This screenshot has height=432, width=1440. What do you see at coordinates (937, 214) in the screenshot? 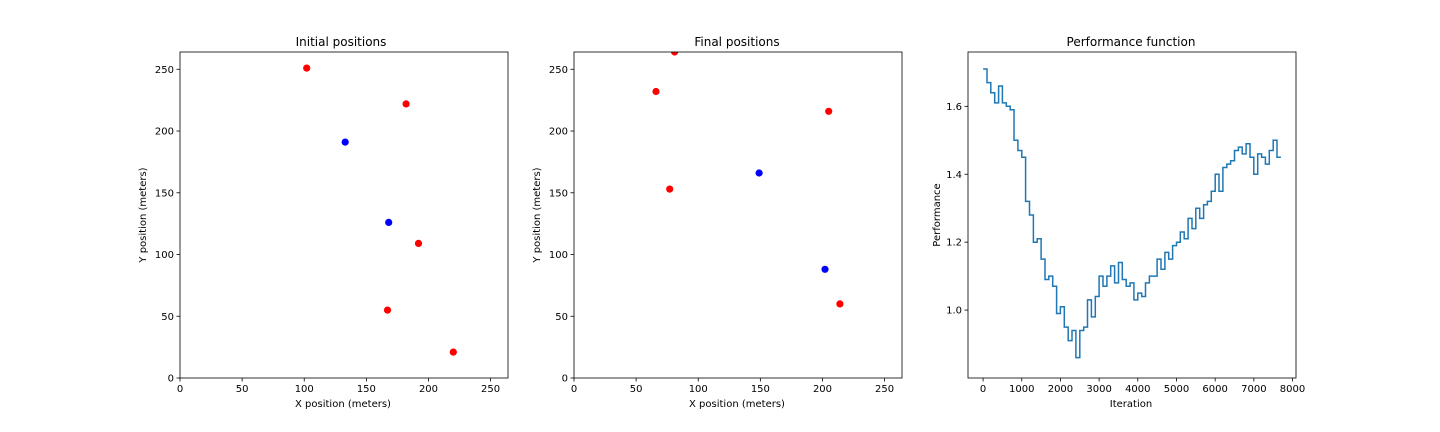
I see `y-axis-label: Performance` at bounding box center [937, 214].